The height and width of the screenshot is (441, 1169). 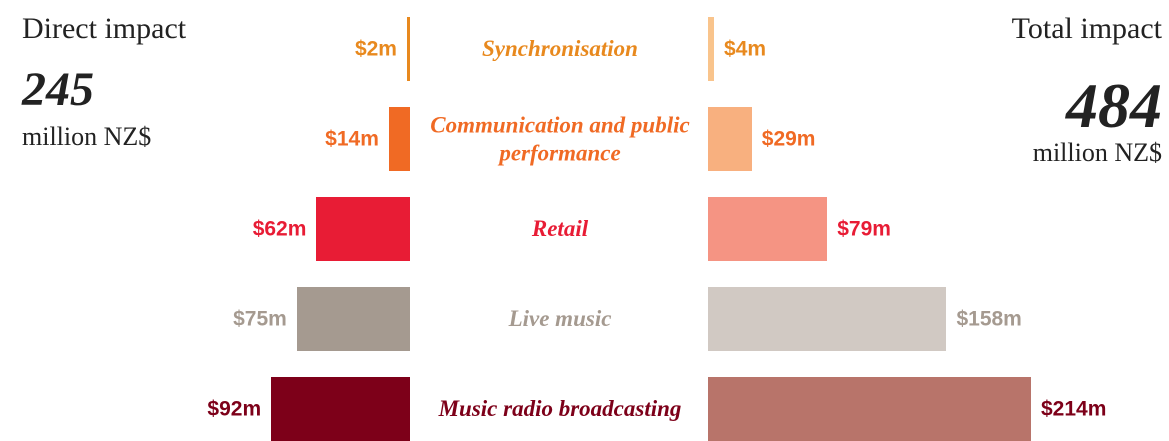 I want to click on value-label: $75m, so click(x=260, y=319).